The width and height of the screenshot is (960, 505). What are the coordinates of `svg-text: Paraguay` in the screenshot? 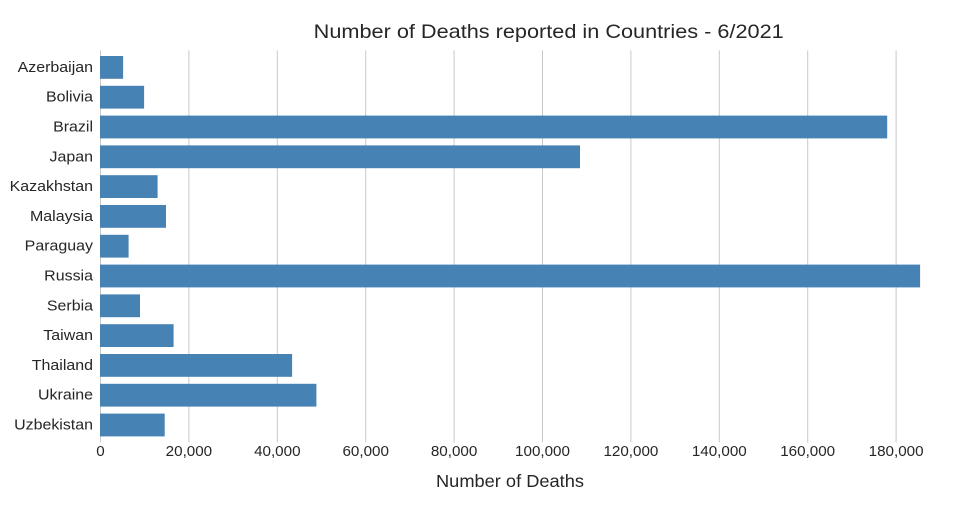 It's located at (59, 246).